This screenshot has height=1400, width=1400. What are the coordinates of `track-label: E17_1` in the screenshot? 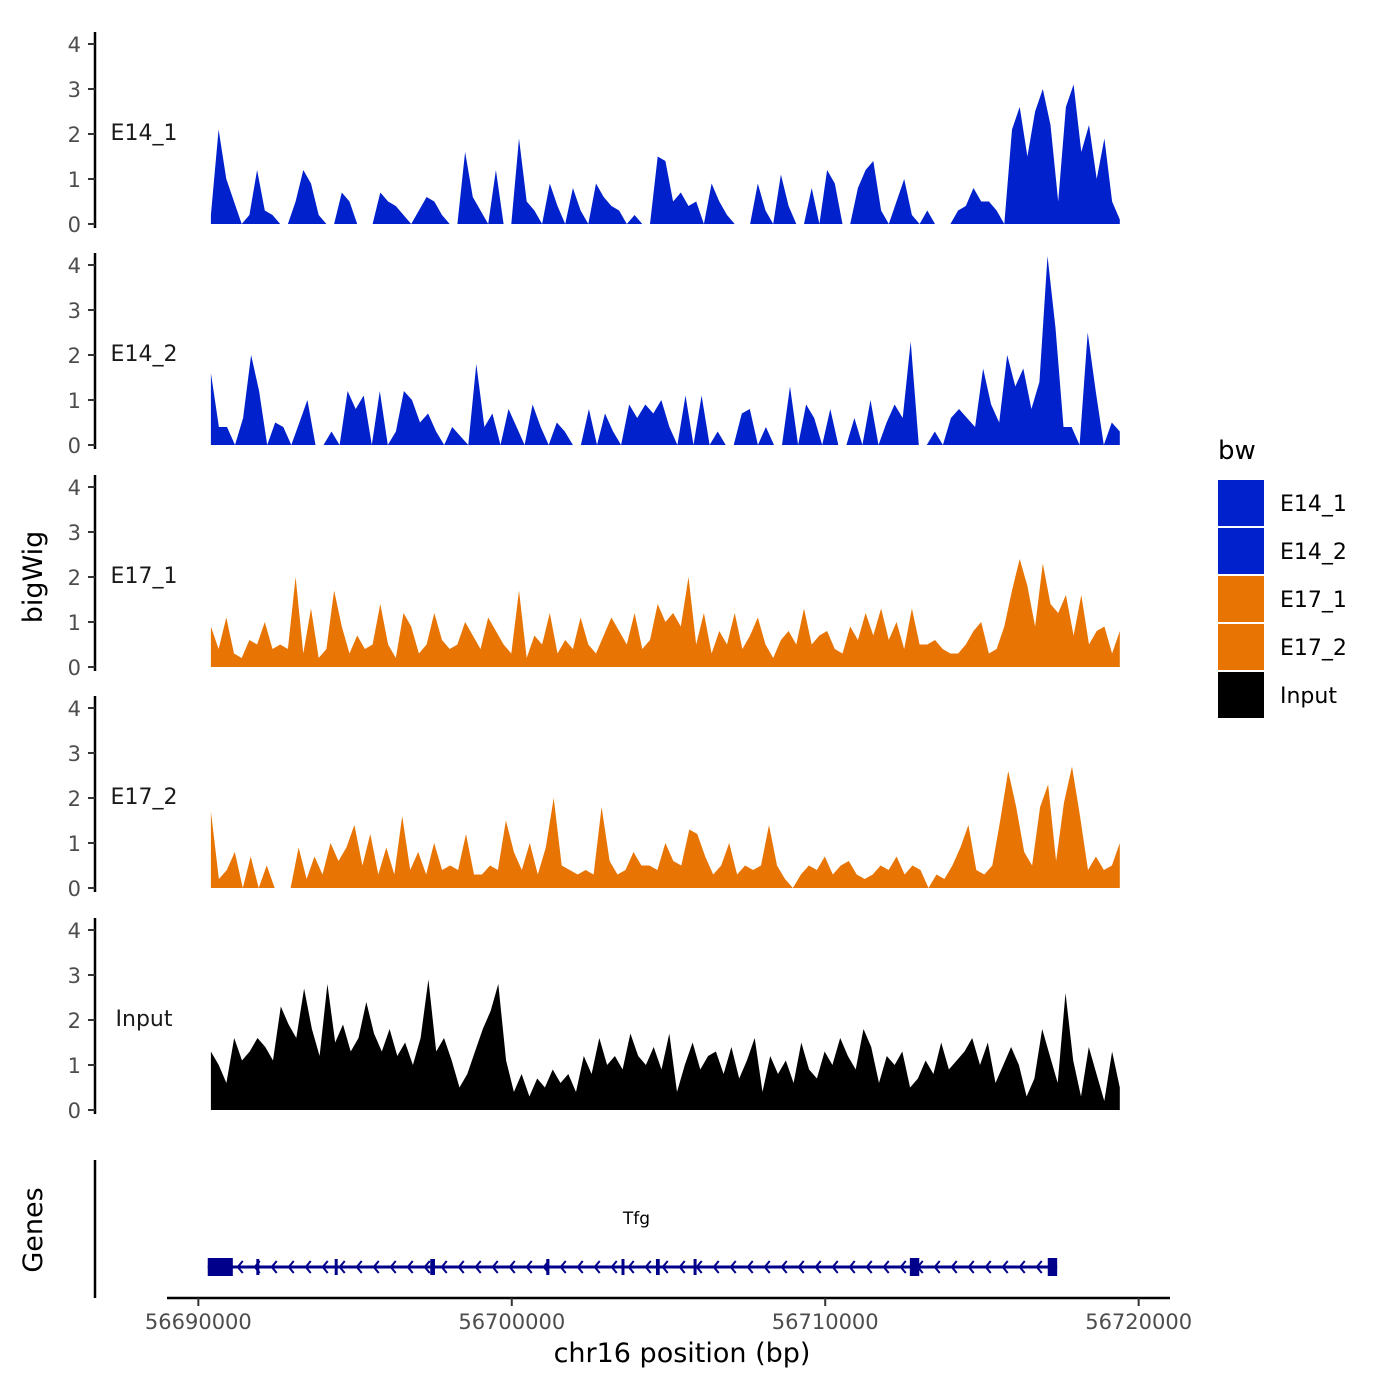 It's located at (144, 576).